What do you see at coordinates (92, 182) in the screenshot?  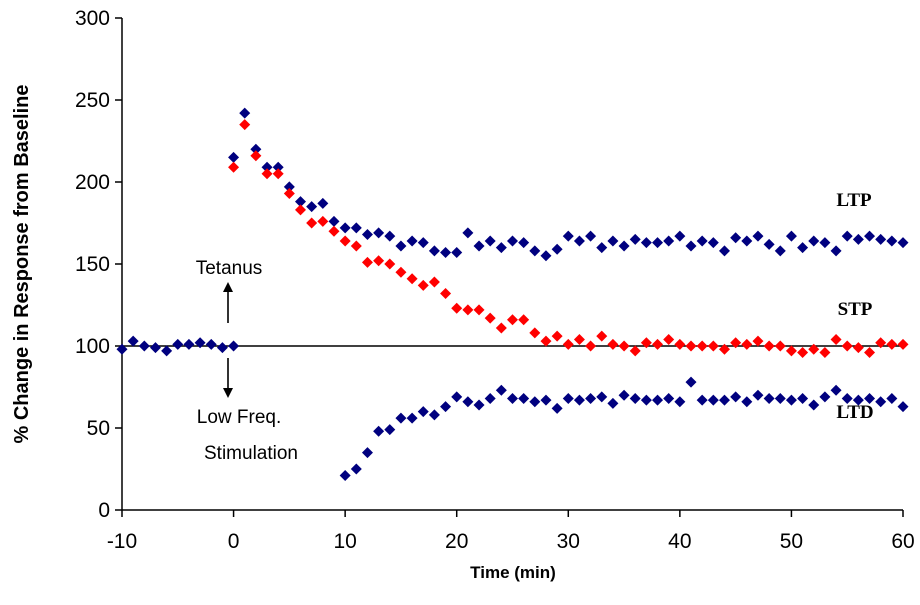 I see `y-tick-label: 200` at bounding box center [92, 182].